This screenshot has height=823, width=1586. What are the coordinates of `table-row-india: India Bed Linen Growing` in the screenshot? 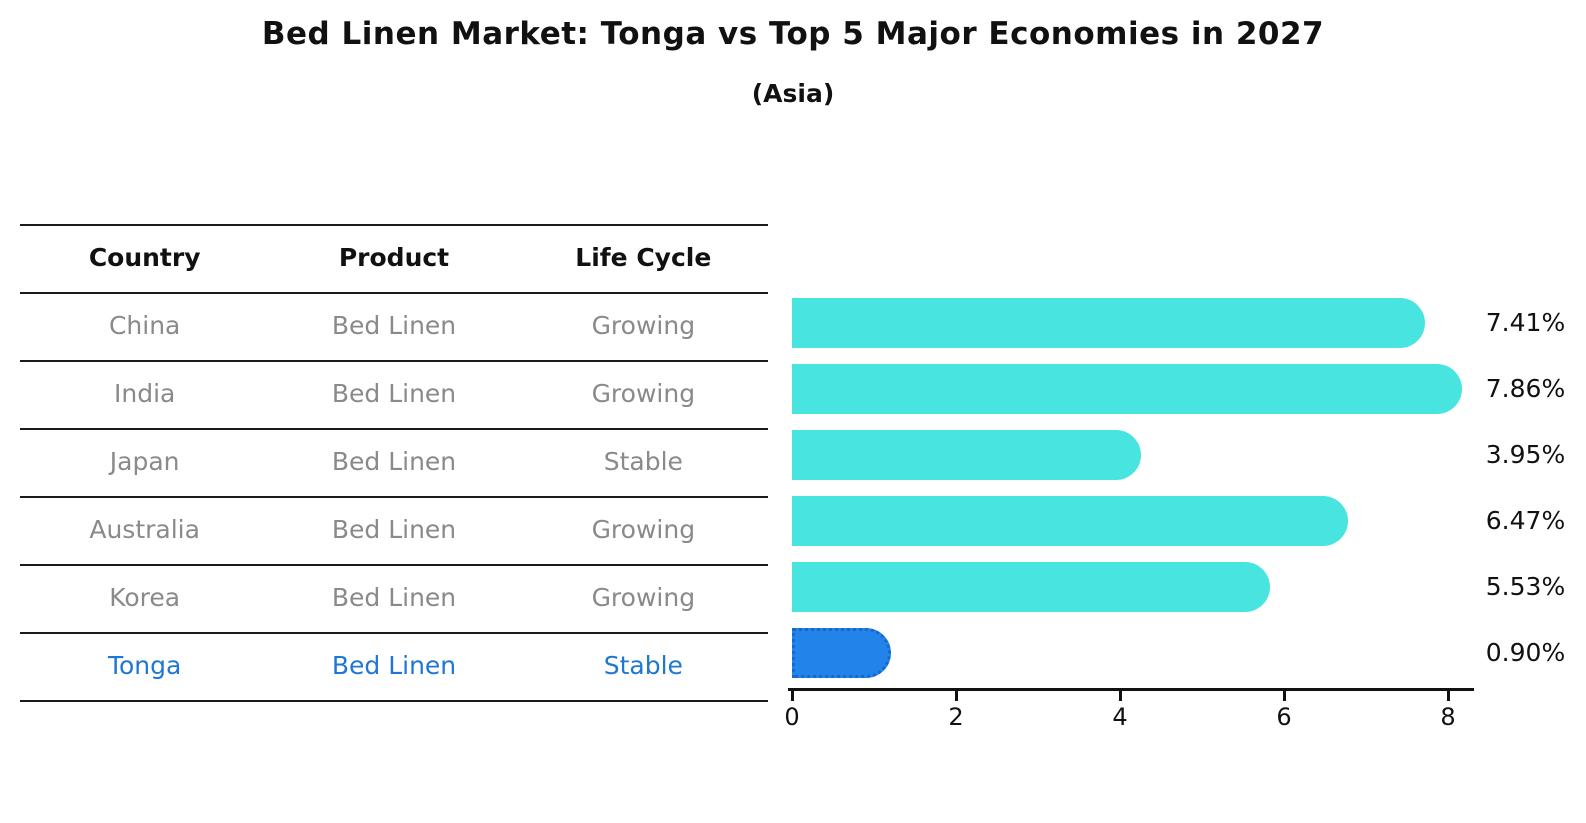 It's located at (394, 396).